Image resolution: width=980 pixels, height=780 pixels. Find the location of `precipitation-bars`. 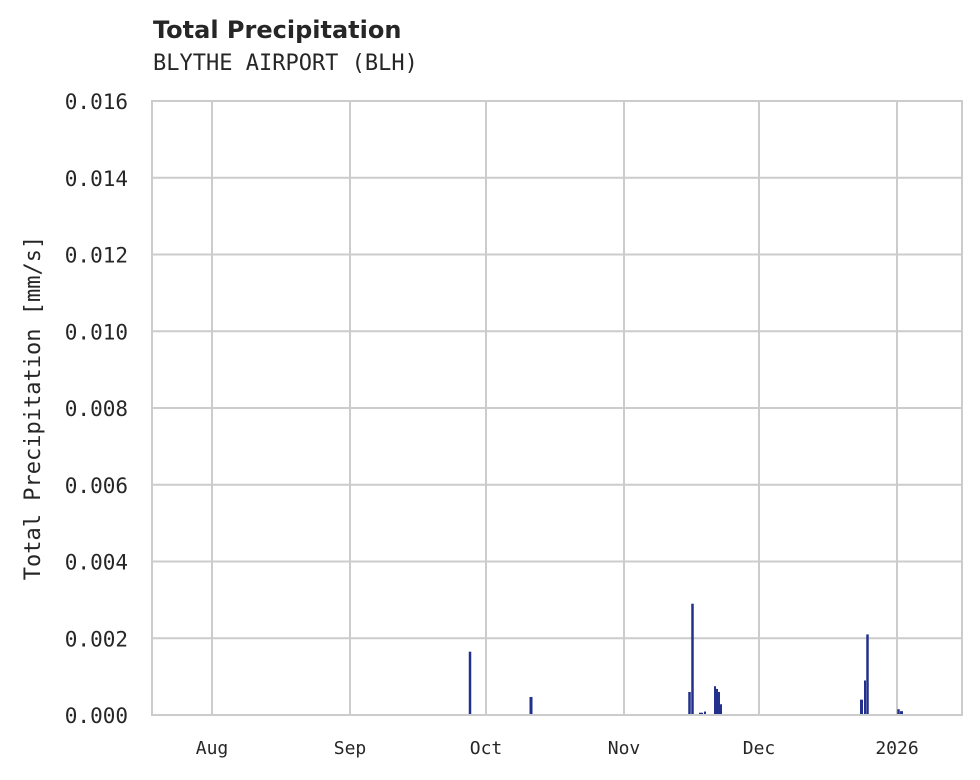

precipitation-bars is located at coordinates (685, 659).